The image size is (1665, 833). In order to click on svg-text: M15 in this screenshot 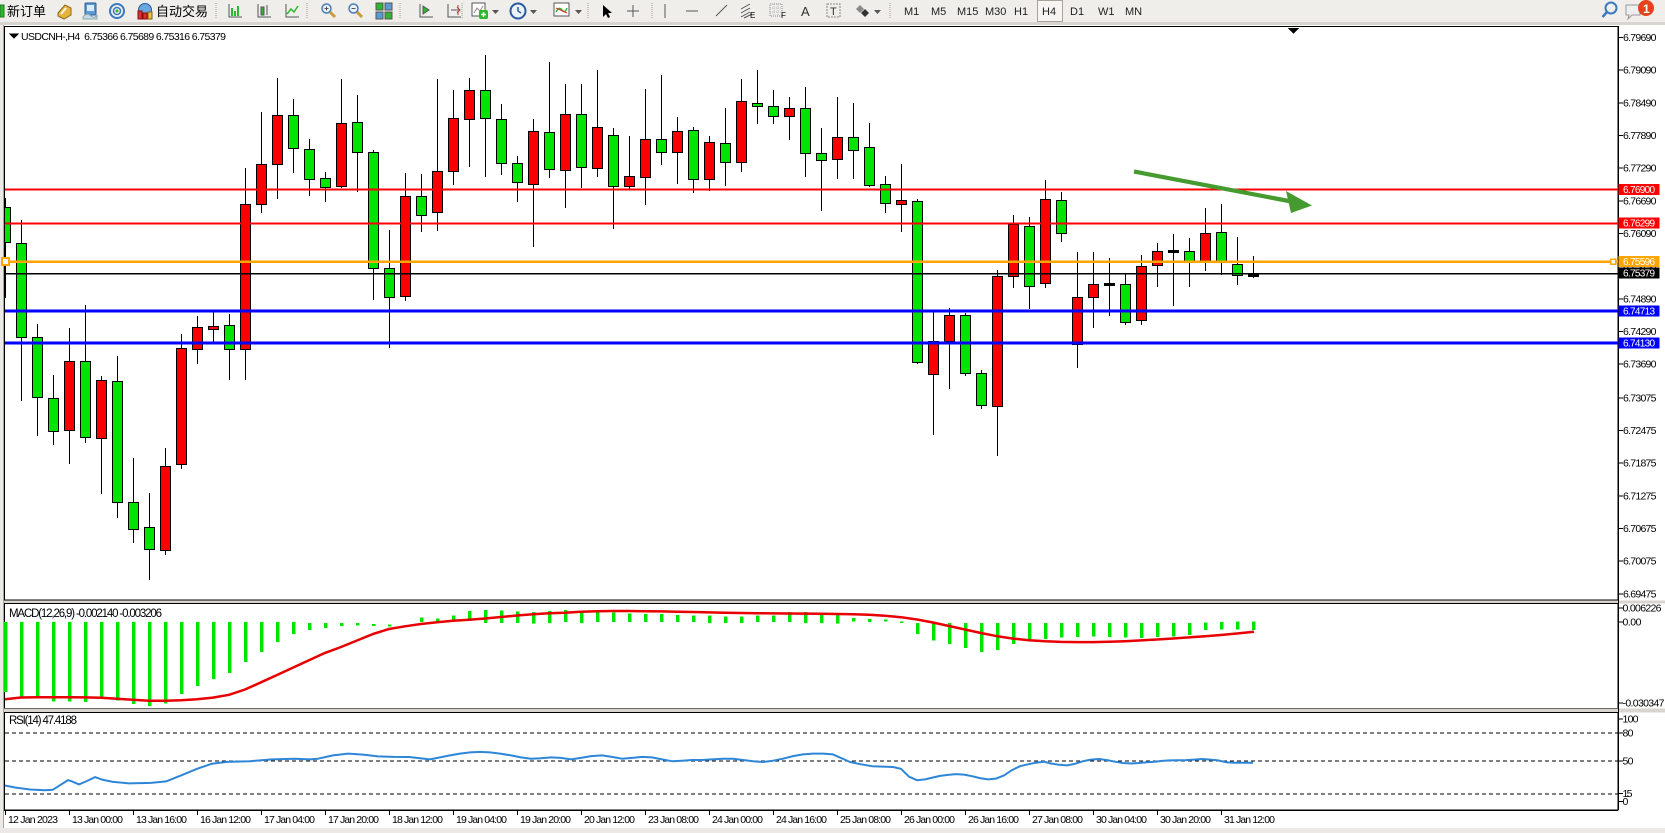, I will do `click(967, 12)`.